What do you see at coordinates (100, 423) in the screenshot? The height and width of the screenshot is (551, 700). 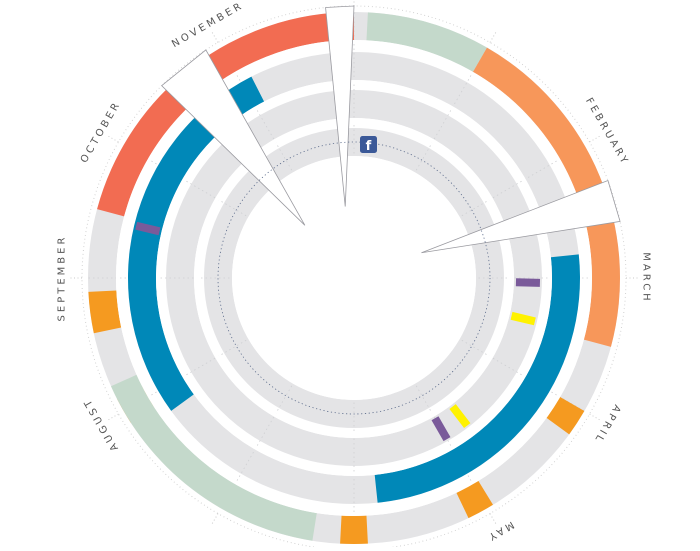 I see `month-label-august: AUGUST` at bounding box center [100, 423].